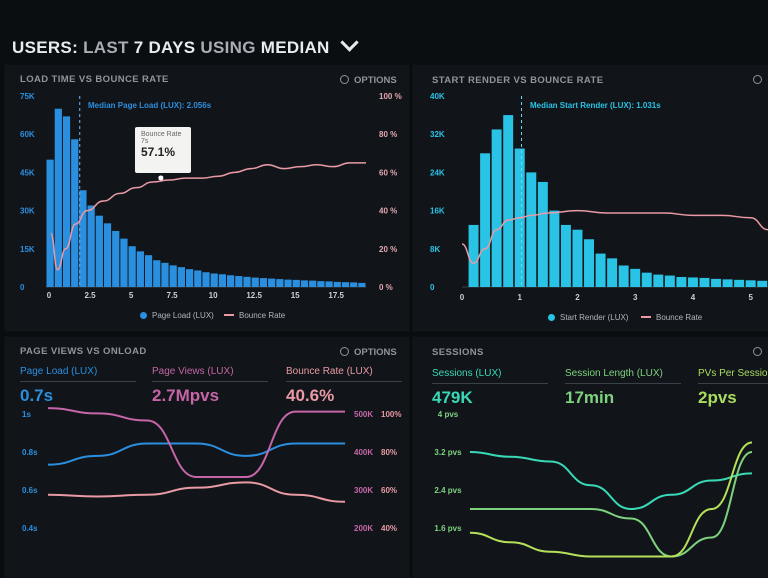  Describe the element at coordinates (437, 134) in the screenshot. I see `y-tick-label: 32K` at that location.